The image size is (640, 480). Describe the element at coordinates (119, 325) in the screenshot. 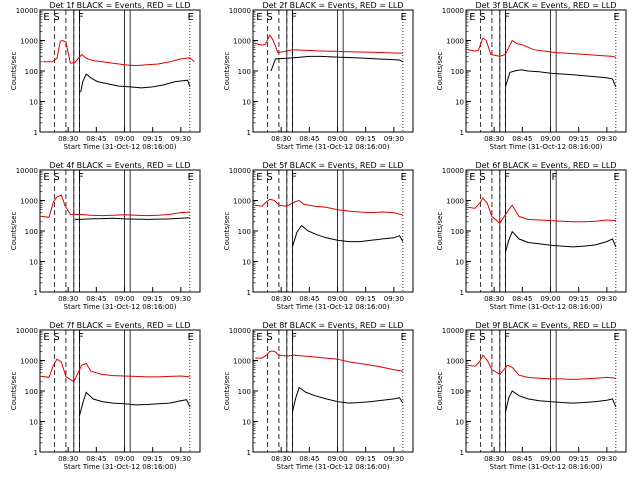

I see `panel-title: Det 7f BLACK = Events, RED = LLD` at that location.